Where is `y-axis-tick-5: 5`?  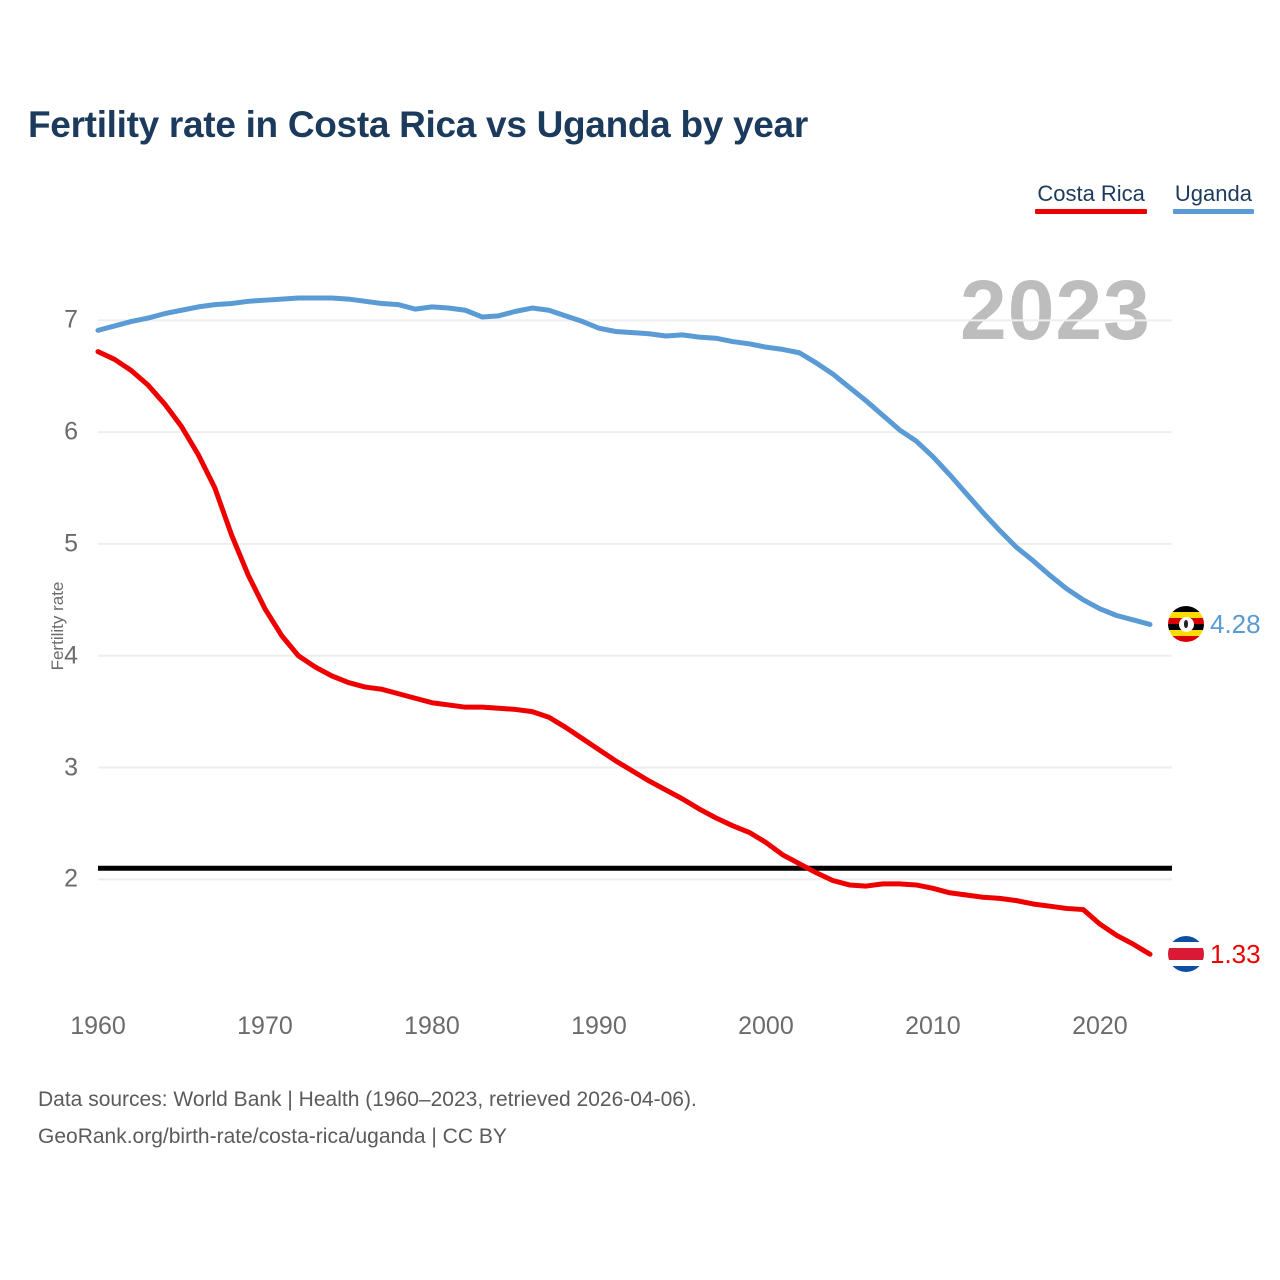 y-axis-tick-5: 5 is located at coordinates (71, 543).